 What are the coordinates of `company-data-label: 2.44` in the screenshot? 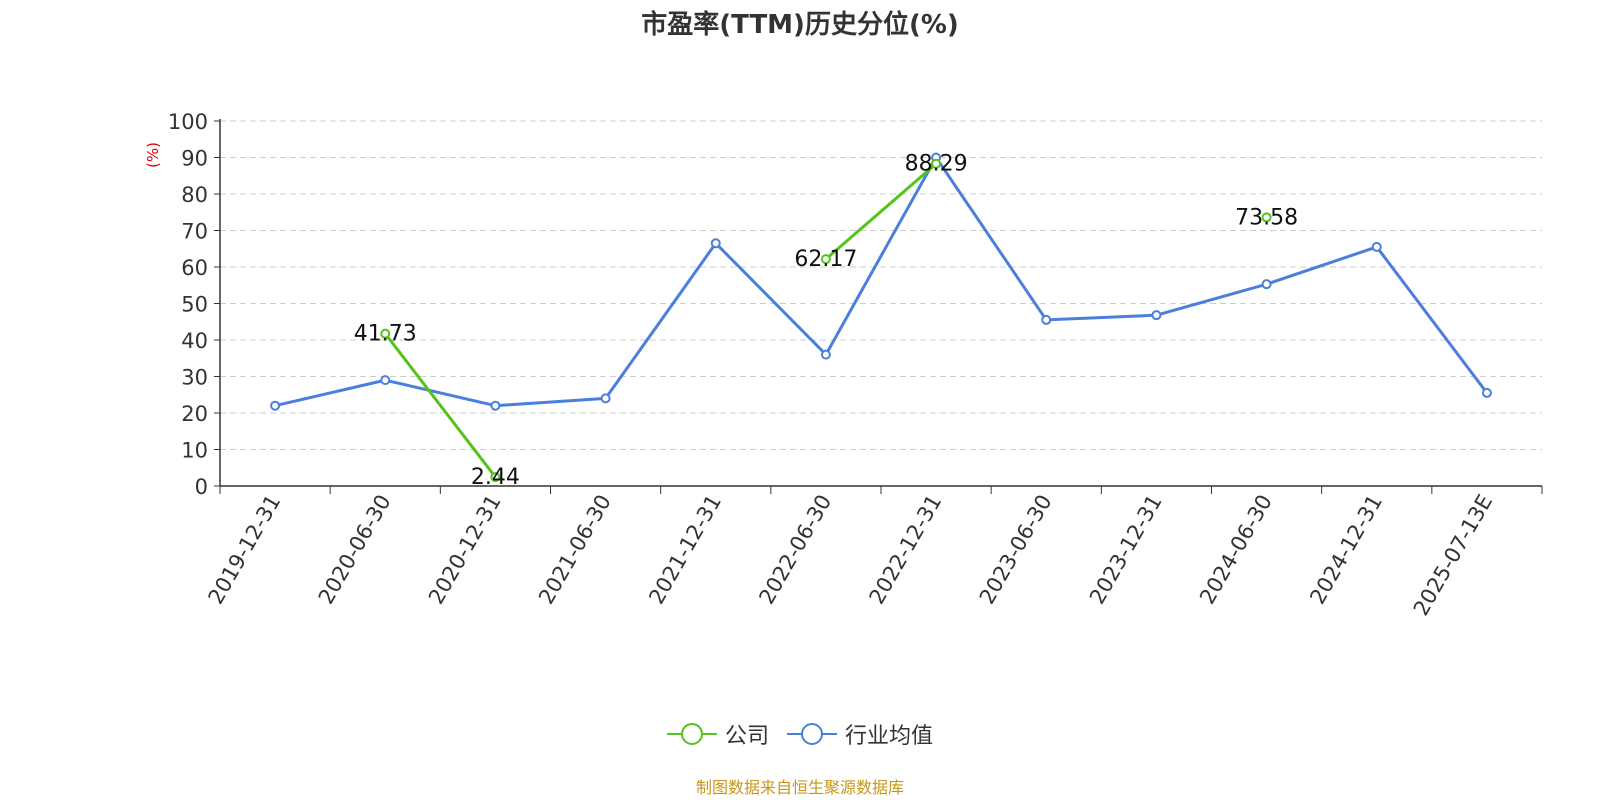 It's located at (495, 477).